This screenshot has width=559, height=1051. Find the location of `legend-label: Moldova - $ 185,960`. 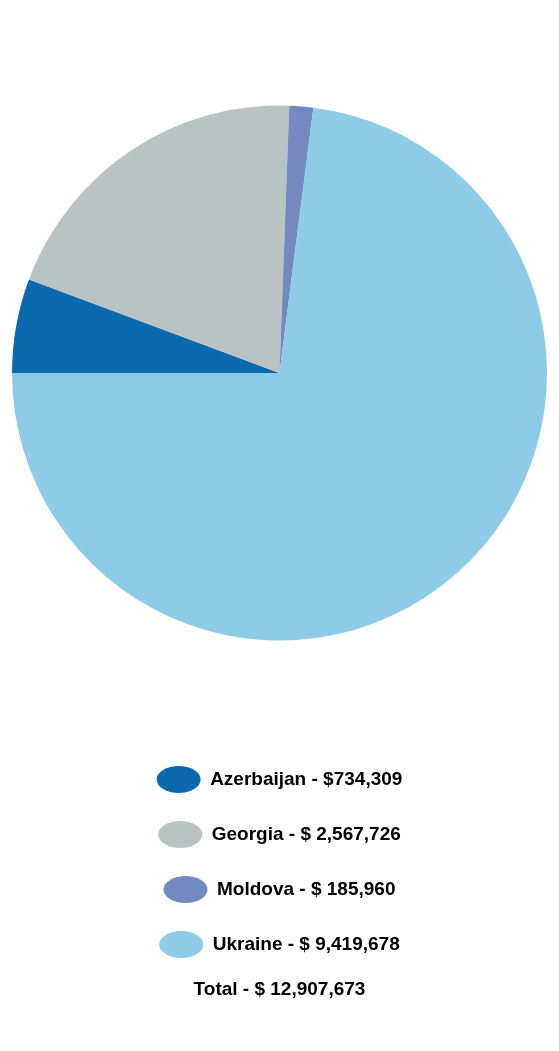

legend-label: Moldova - $ 185,960 is located at coordinates (306, 888).